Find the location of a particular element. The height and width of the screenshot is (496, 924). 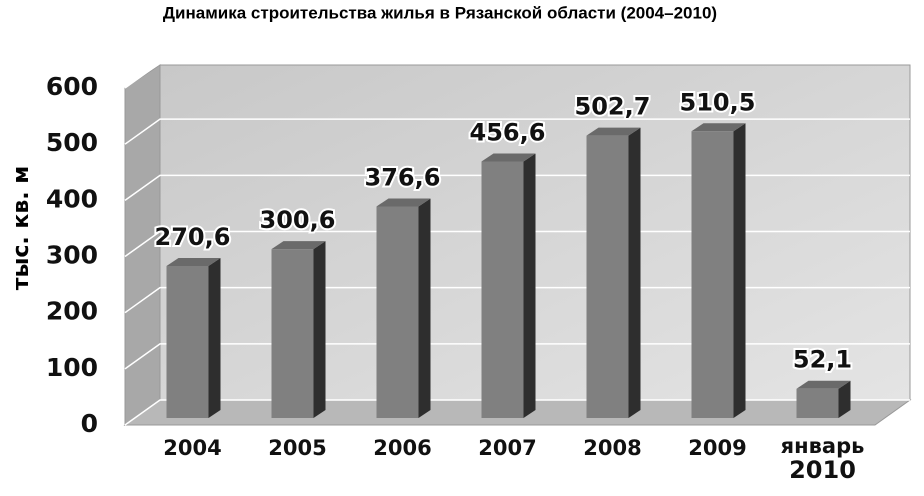

y-tick-label: 0 is located at coordinates (89, 423).